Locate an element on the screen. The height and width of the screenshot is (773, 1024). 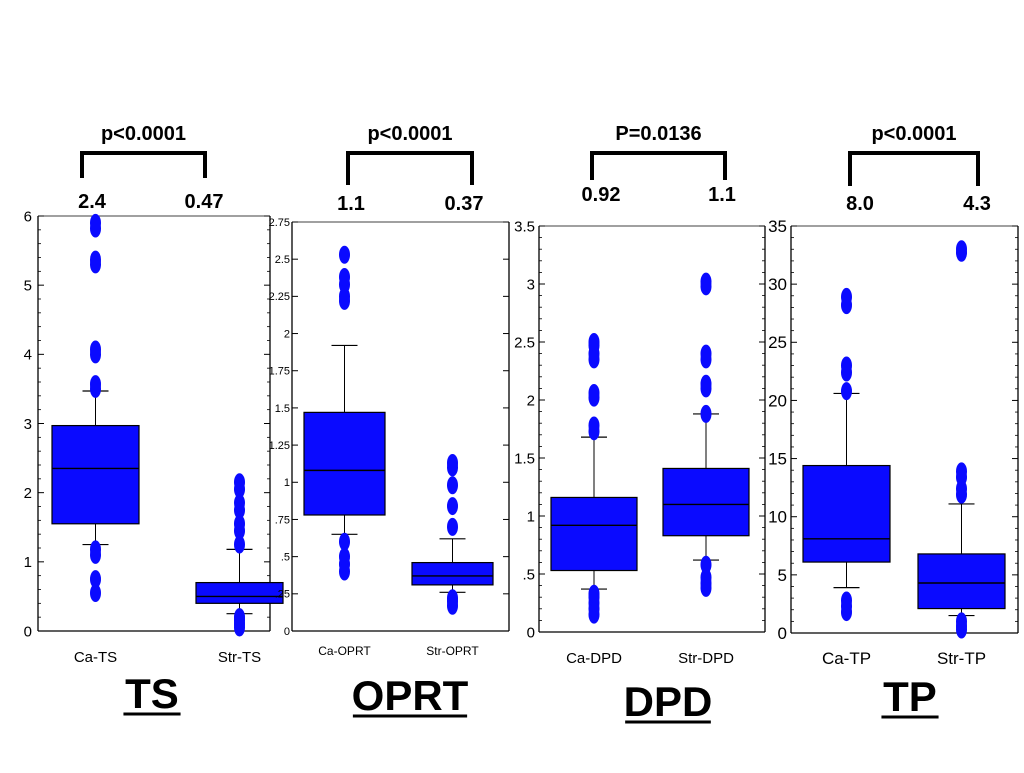
y-tick-label: 35 is located at coordinates (777, 226).